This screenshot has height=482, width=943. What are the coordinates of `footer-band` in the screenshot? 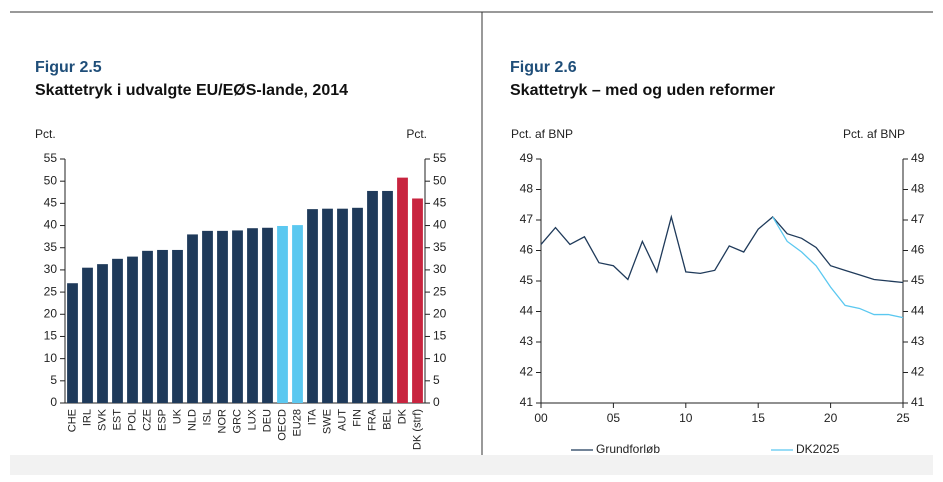 It's located at (471, 465).